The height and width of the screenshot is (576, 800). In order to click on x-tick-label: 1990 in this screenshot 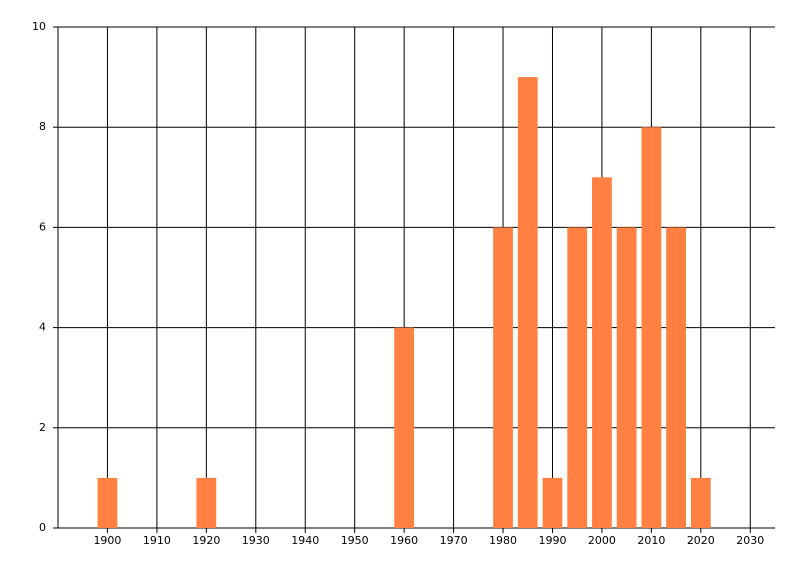, I will do `click(552, 540)`.